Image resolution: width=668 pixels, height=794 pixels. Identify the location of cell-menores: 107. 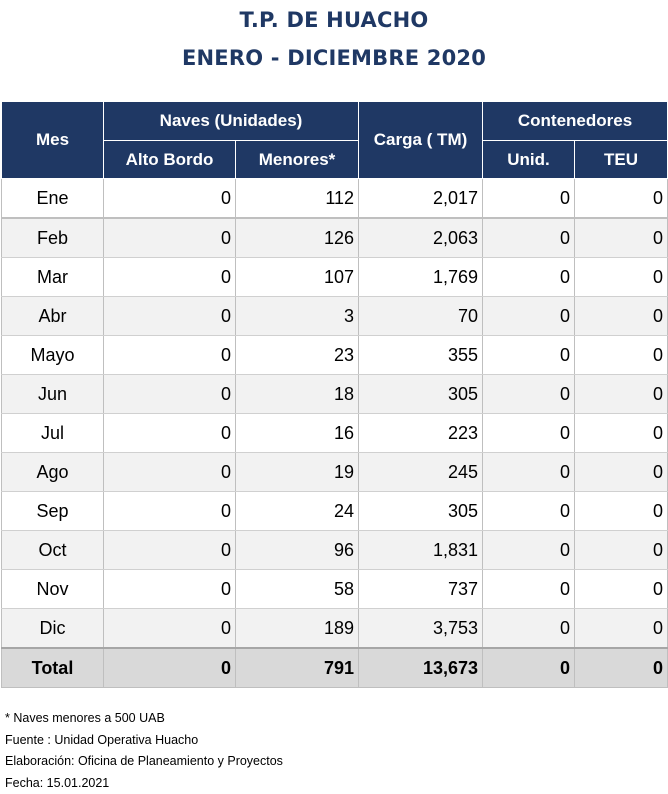
(297, 277).